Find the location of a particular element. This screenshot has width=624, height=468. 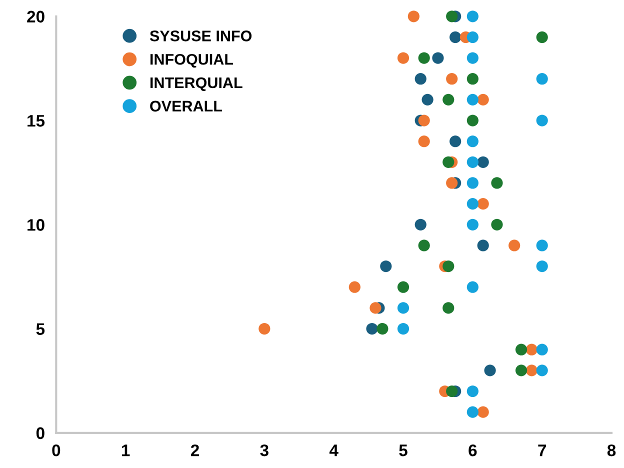

y-tick-label: 15 is located at coordinates (36, 121).